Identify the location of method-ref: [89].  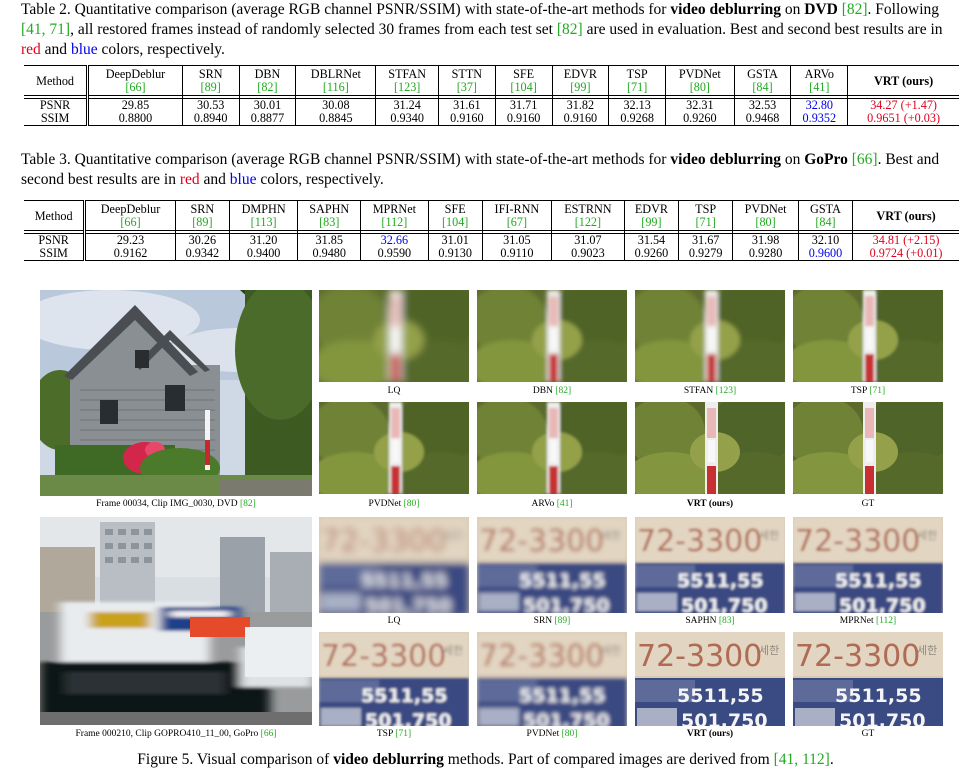
(210, 87).